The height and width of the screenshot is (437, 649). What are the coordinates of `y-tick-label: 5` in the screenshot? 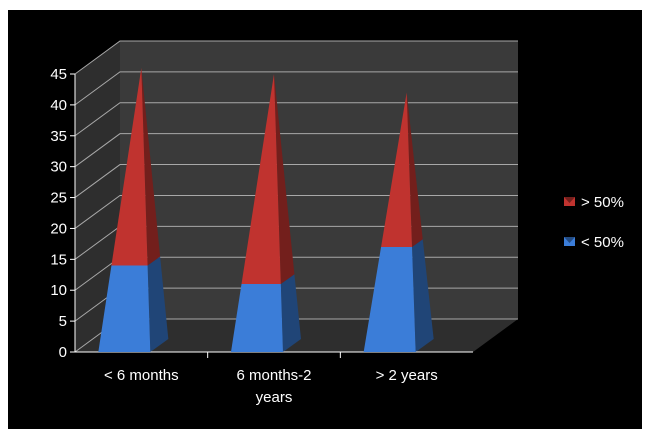 It's located at (63, 321).